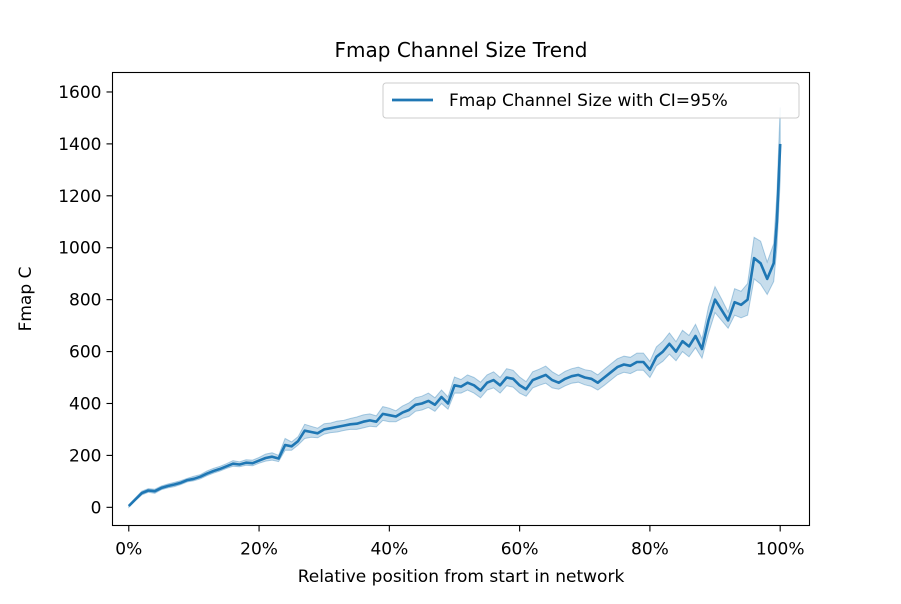  I want to click on y-axis-label: Fmap C, so click(26, 299).